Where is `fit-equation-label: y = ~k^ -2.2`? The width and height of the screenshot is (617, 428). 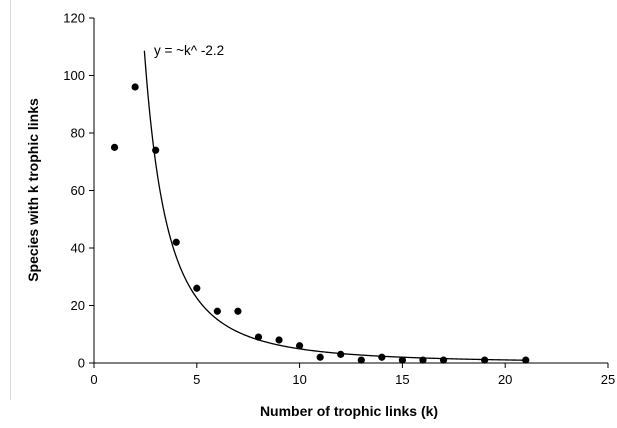
fit-equation-label: y = ~k^ -2.2 is located at coordinates (189, 50).